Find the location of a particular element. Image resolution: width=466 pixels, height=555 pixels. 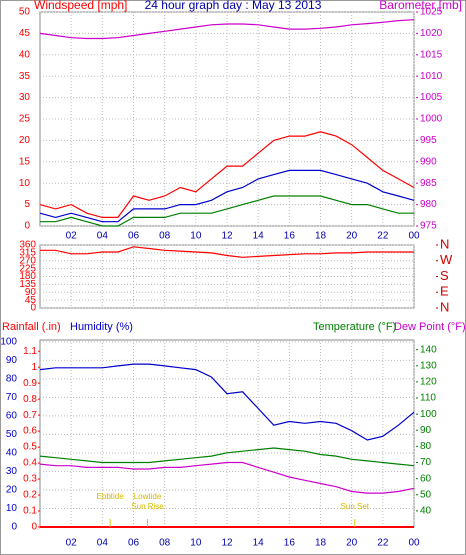

y2-tick-label: E is located at coordinates (444, 291).